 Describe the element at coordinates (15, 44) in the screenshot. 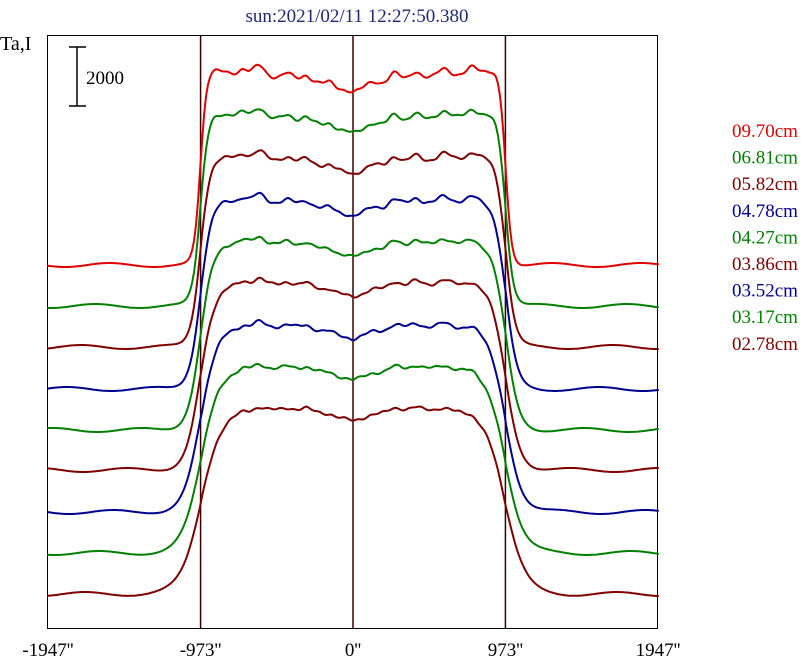

I see `y-axis-label: Ta,I` at that location.